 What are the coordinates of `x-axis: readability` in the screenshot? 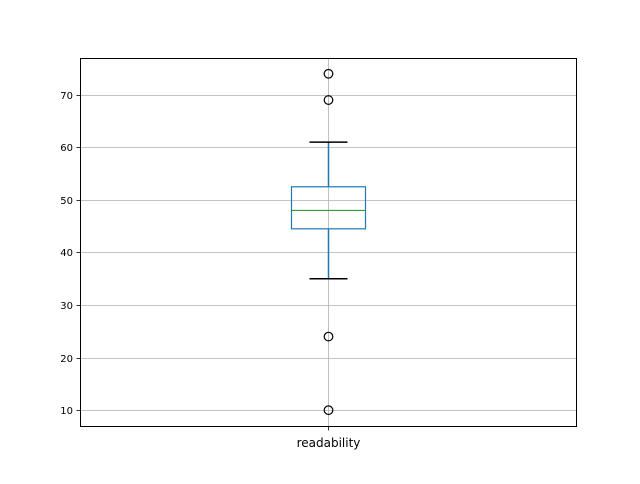 It's located at (329, 438).